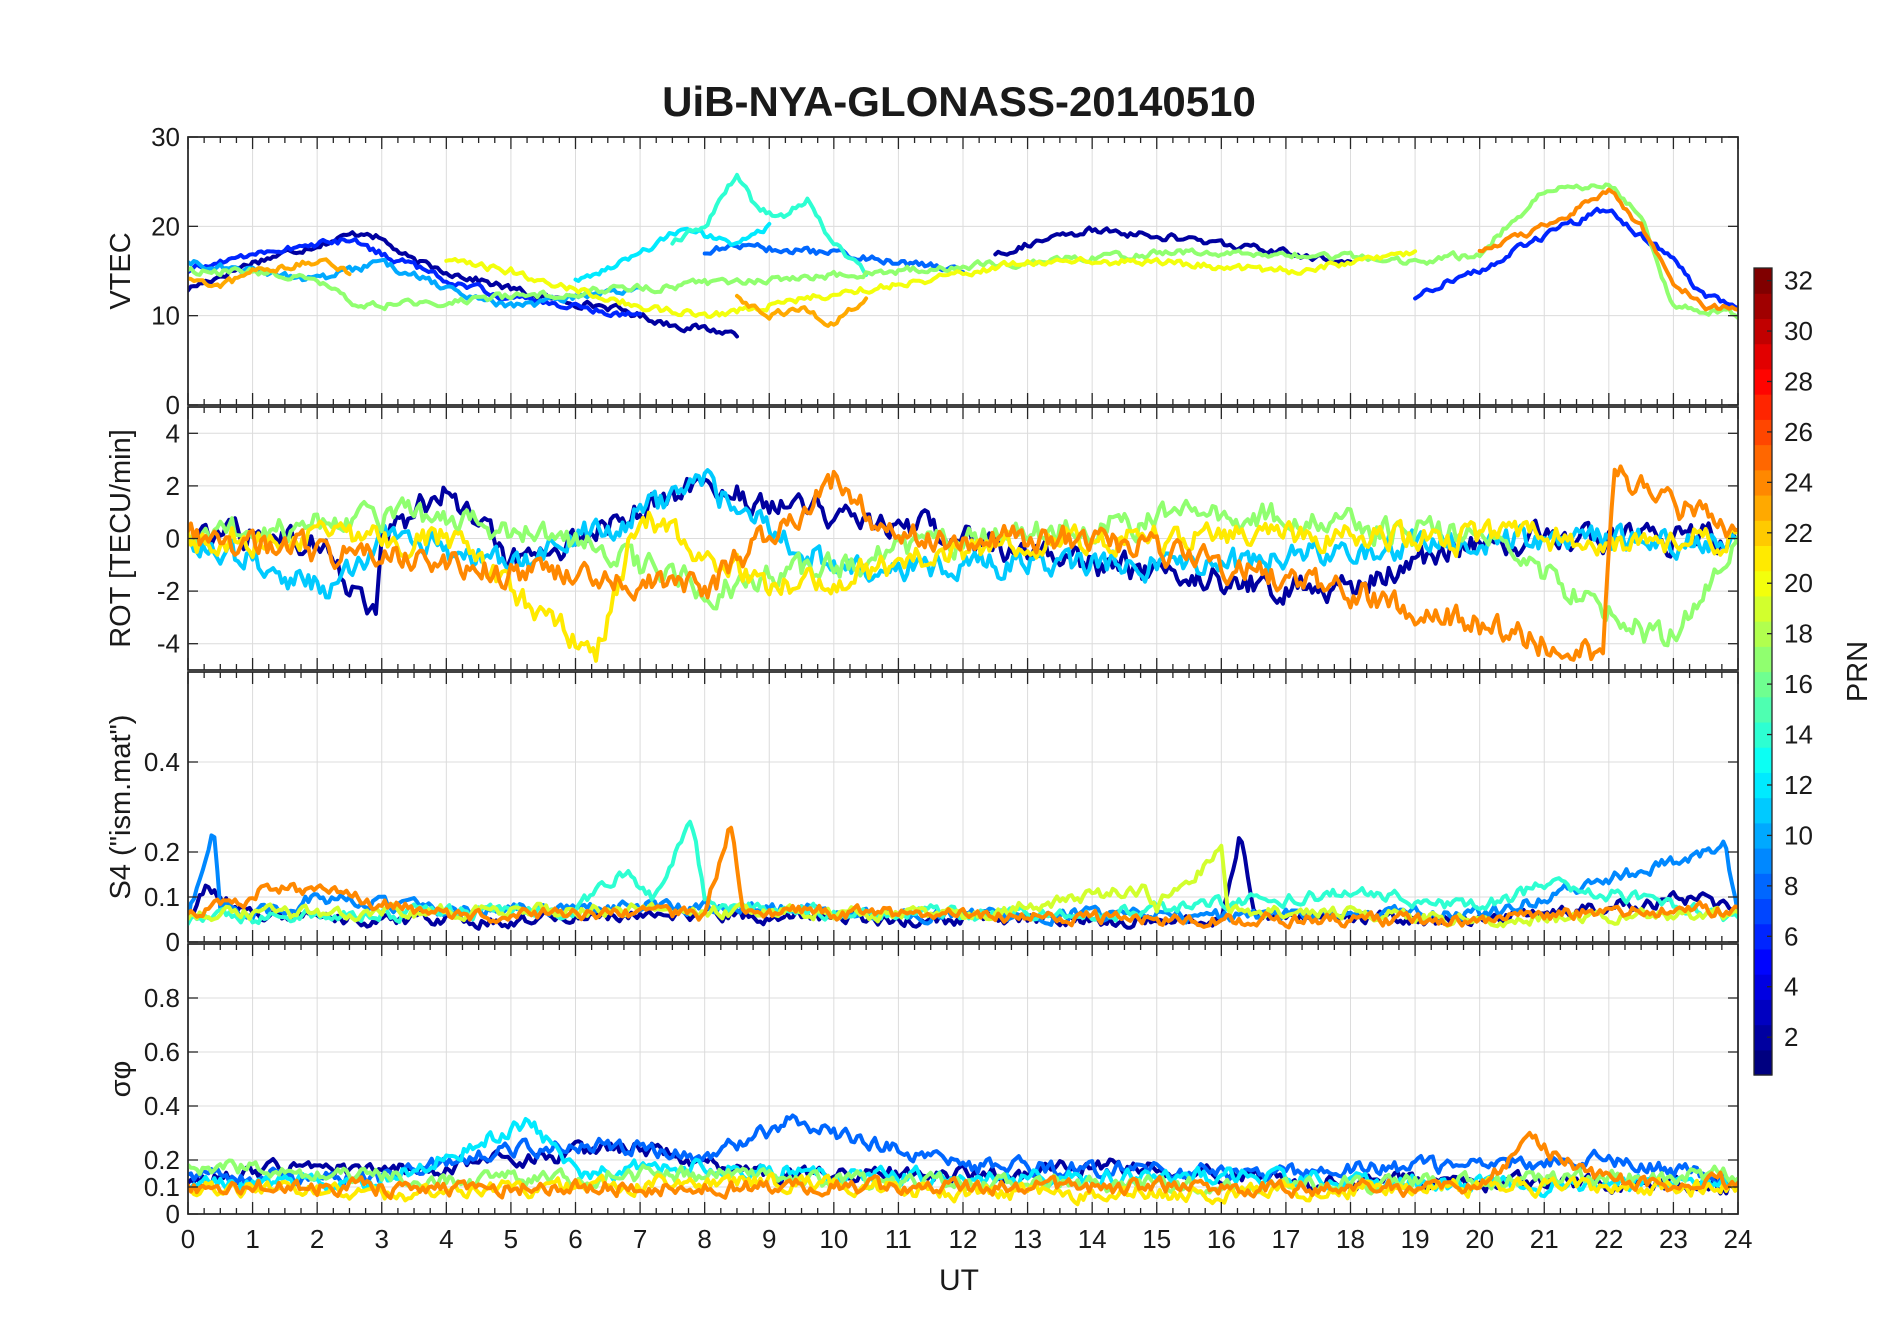 Image resolution: width=1902 pixels, height=1330 pixels. I want to click on colorbar-frame, so click(1763, 671).